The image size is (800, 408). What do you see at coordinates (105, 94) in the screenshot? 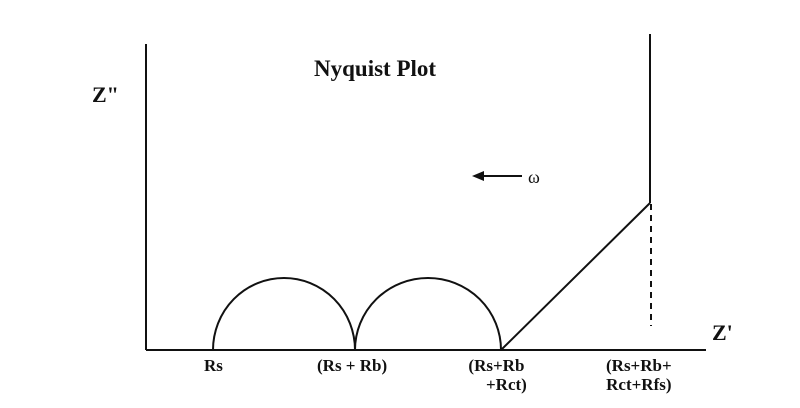
I see `y-axis-label: Z"` at bounding box center [105, 94].